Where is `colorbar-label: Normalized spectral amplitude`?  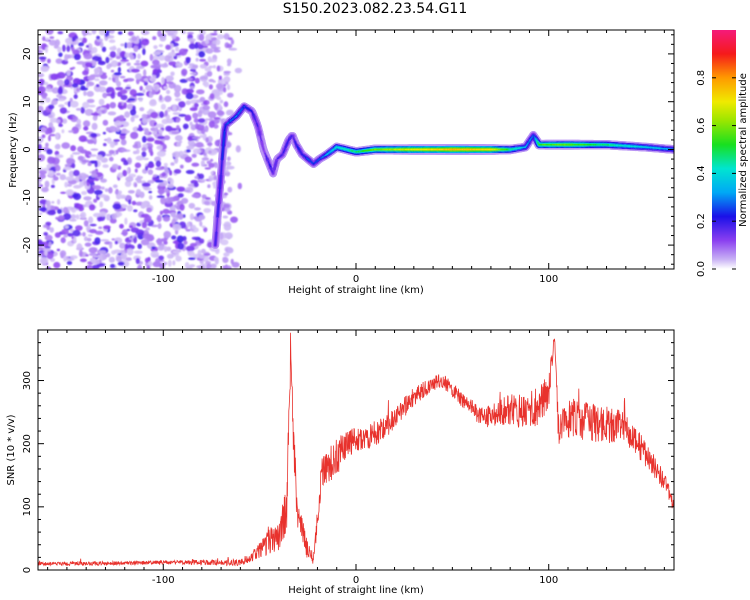
colorbar-label: Normalized spectral amplitude is located at coordinates (743, 150).